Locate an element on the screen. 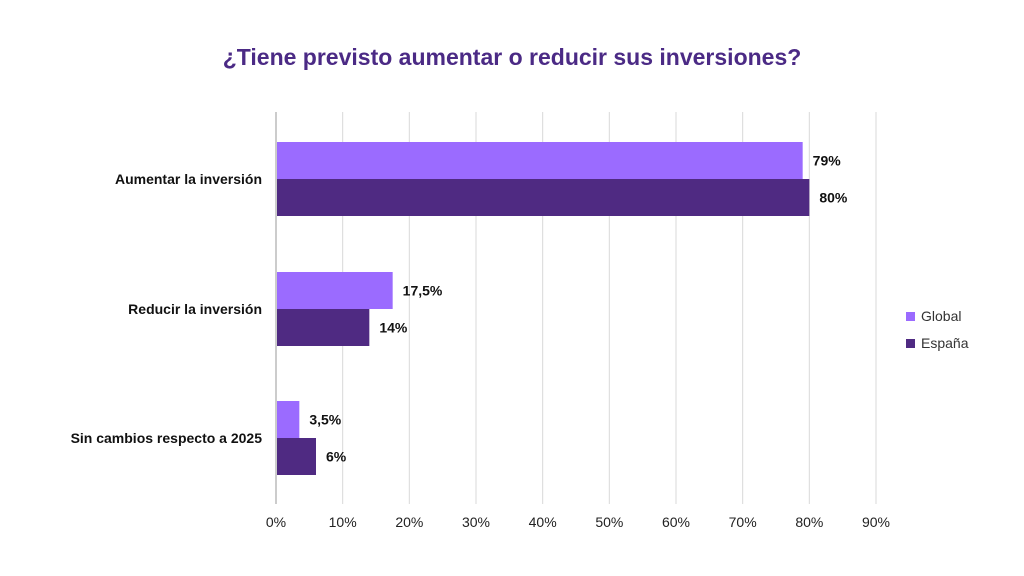 Image resolution: width=1024 pixels, height=576 pixels. data-label: 6% is located at coordinates (336, 457).